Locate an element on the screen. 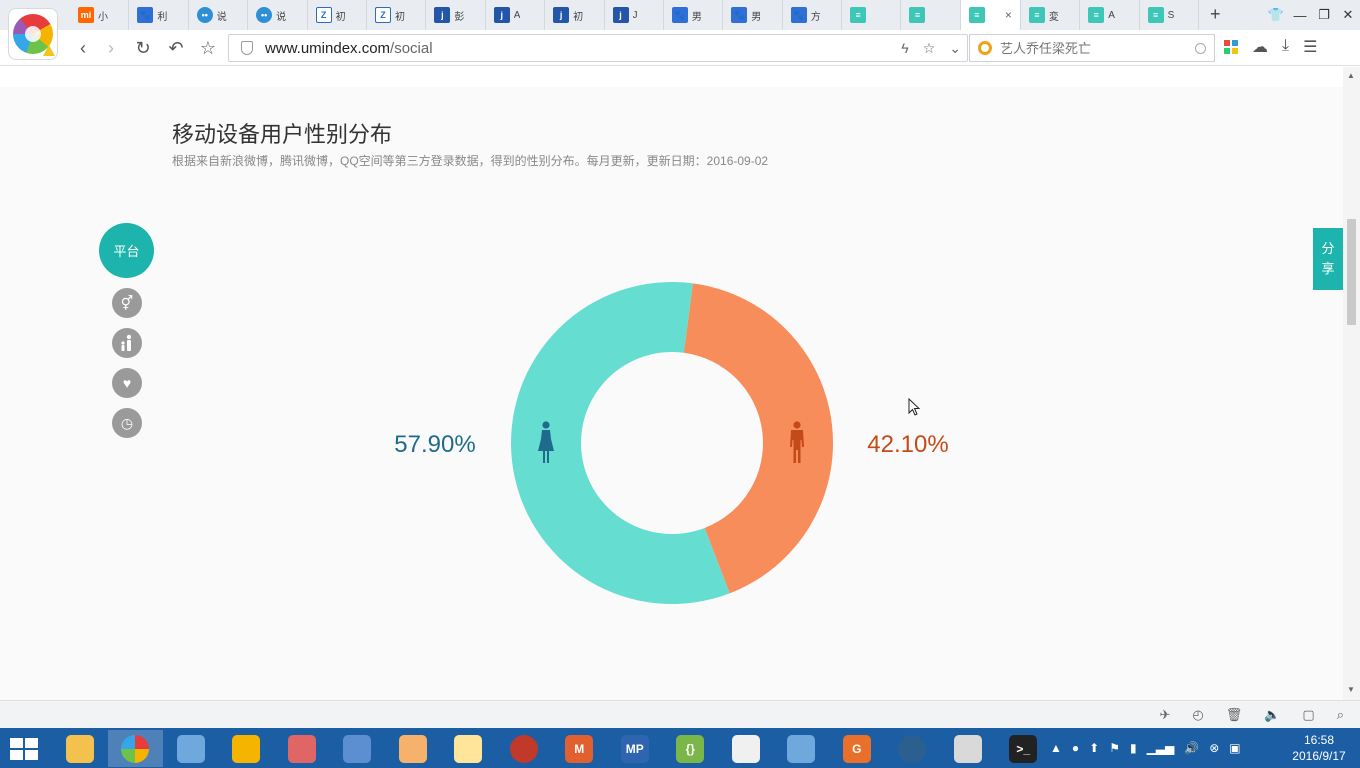 This screenshot has height=768, width=1360. search-bar is located at coordinates (1092, 48).